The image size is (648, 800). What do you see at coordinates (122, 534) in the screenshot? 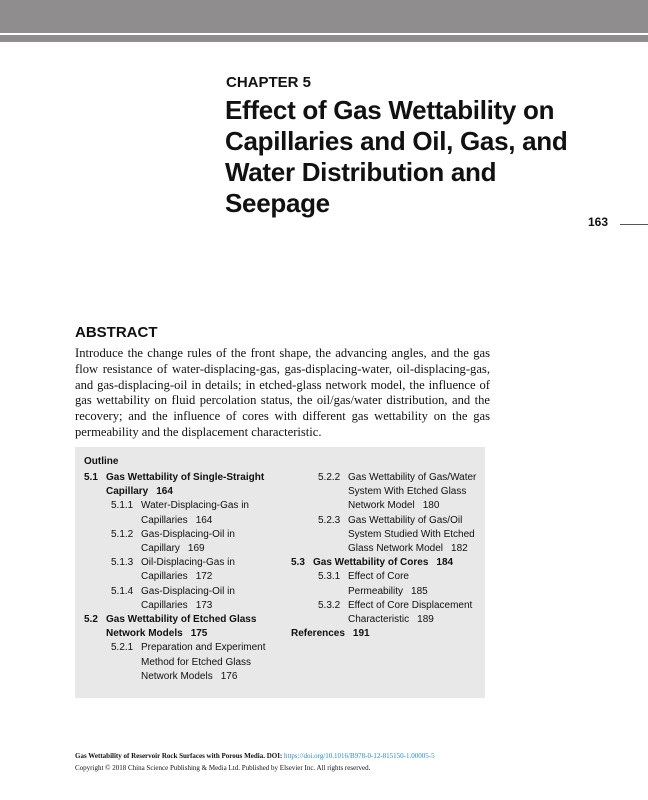
I see `outline-item-number: 5.1.2` at bounding box center [122, 534].